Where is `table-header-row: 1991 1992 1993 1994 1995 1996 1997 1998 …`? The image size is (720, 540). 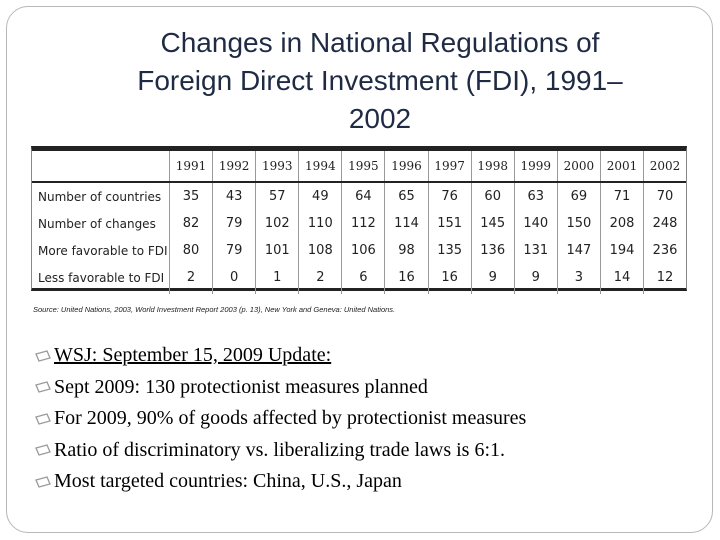 table-header-row: 1991 1992 1993 1994 1995 1996 1997 1998 … is located at coordinates (359, 167).